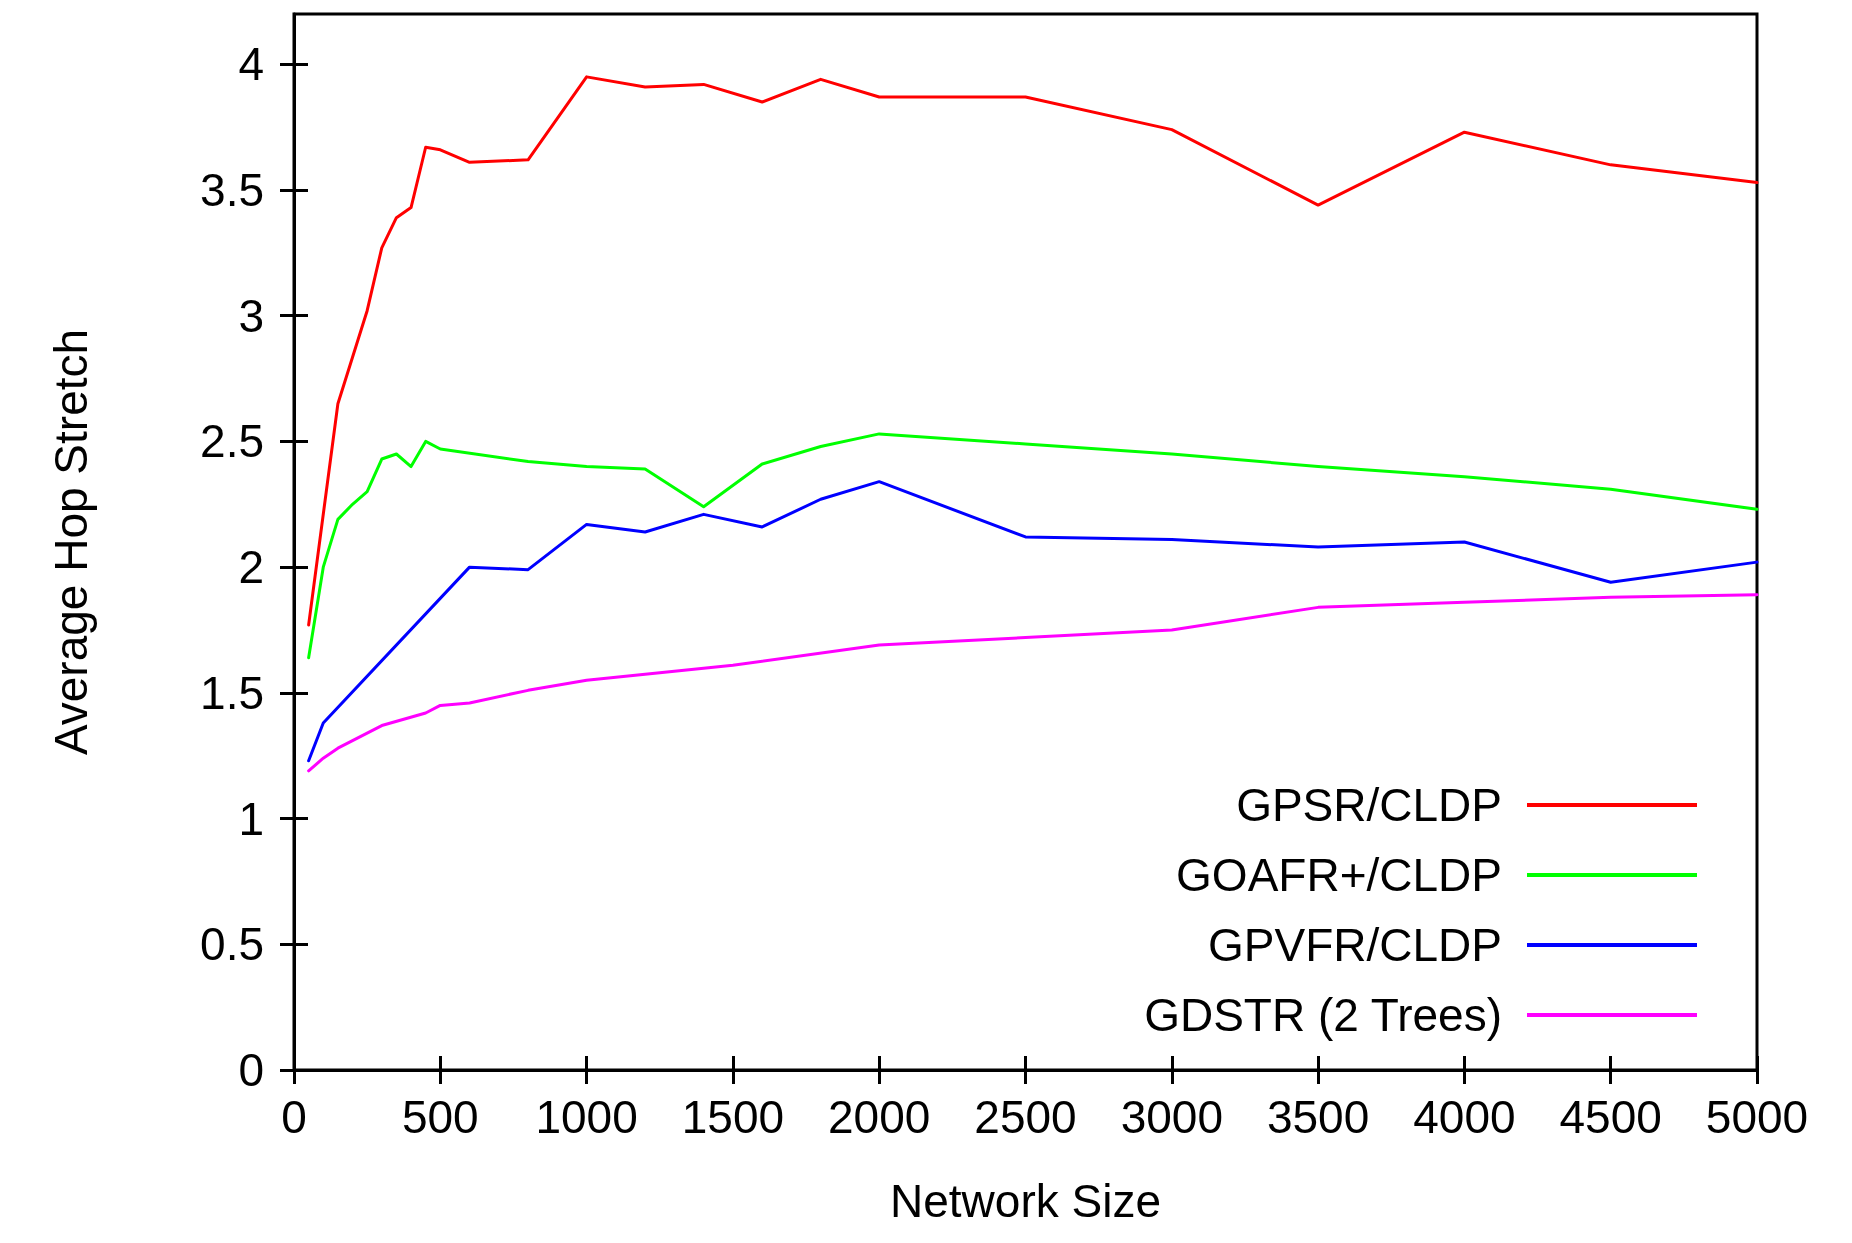  Describe the element at coordinates (232, 441) in the screenshot. I see `y-tick-label: 2.5` at that location.